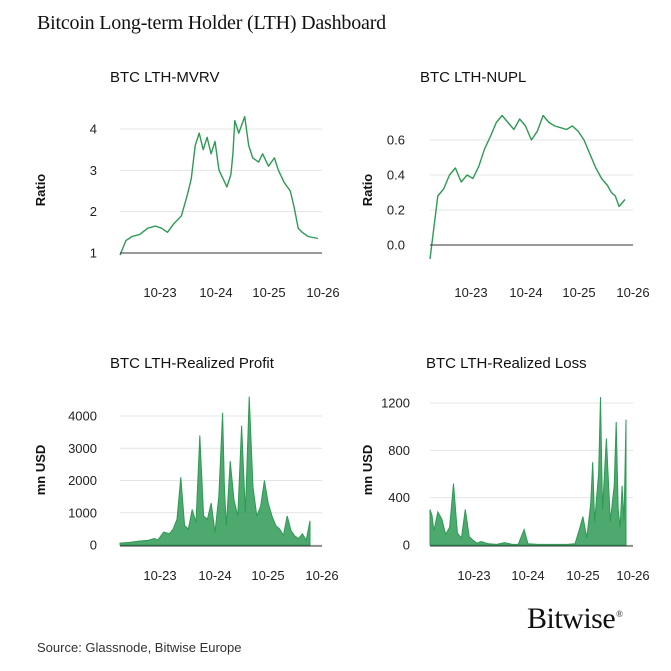 The width and height of the screenshot is (671, 671). Describe the element at coordinates (82, 448) in the screenshot. I see `y-tick-label: 3000` at that location.